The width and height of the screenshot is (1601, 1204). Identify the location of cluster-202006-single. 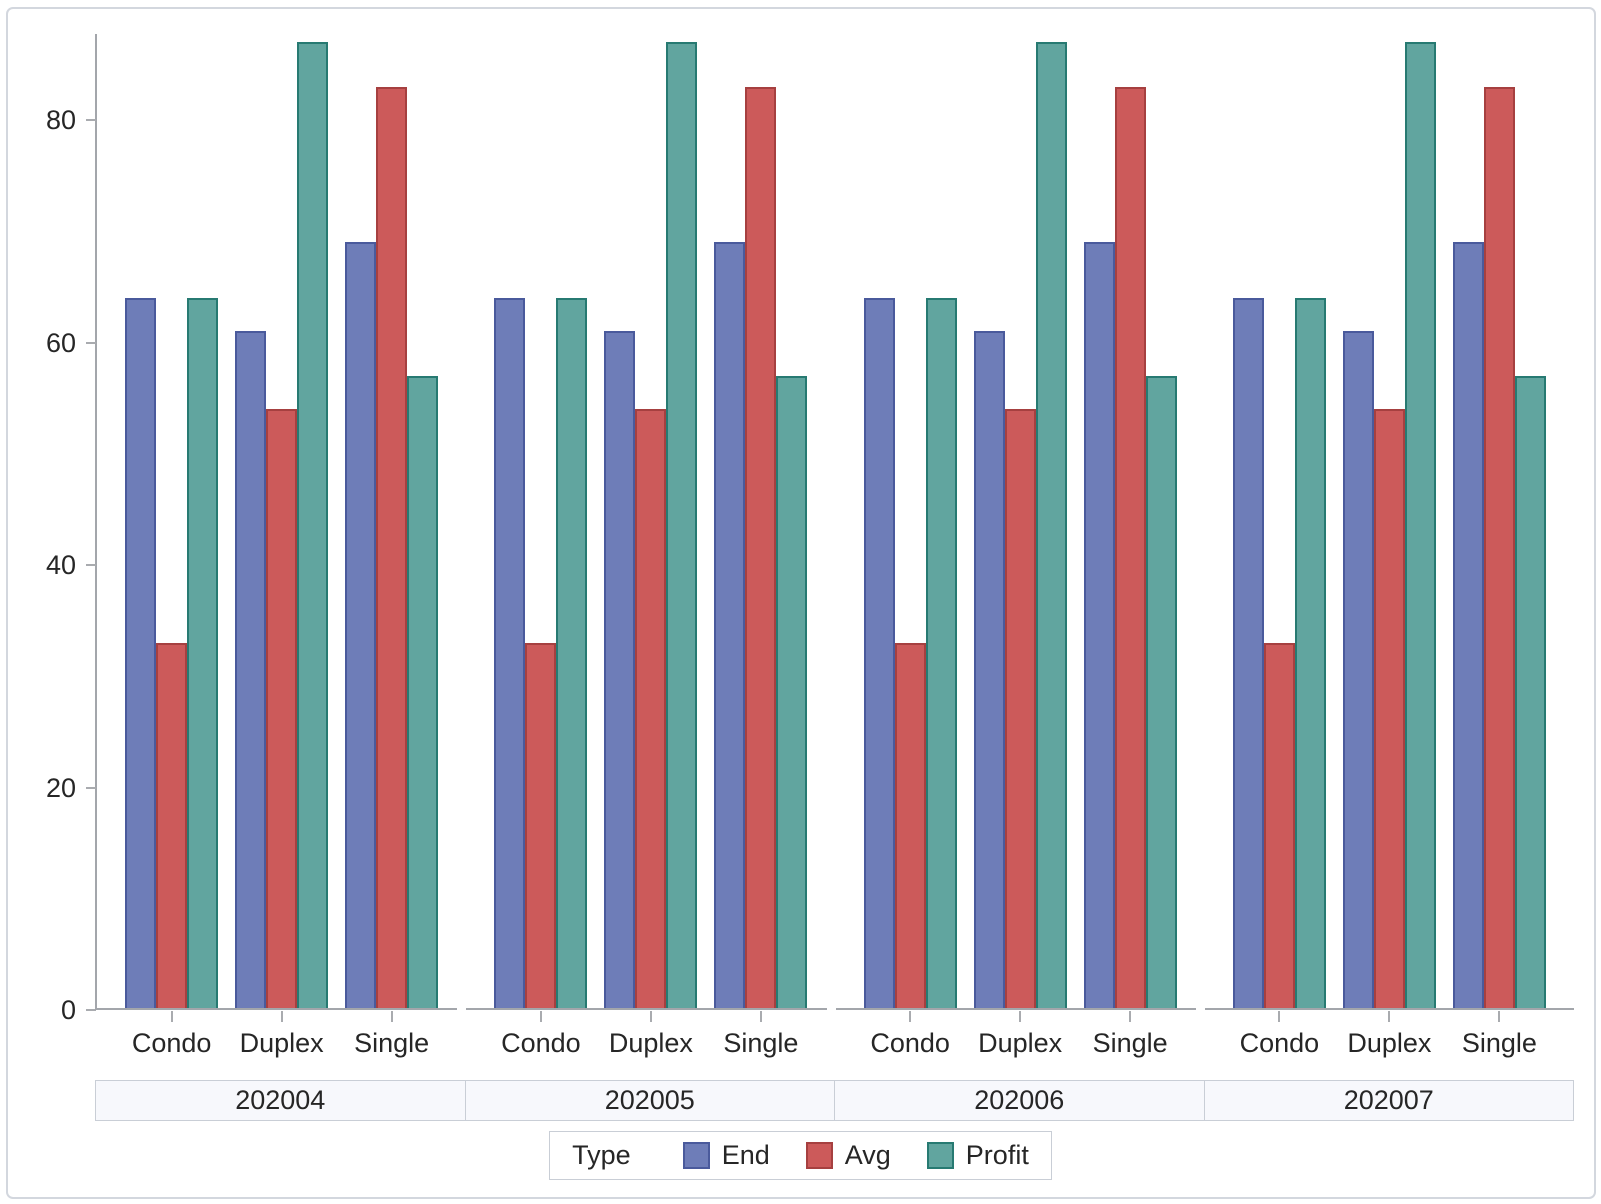
(1130, 548).